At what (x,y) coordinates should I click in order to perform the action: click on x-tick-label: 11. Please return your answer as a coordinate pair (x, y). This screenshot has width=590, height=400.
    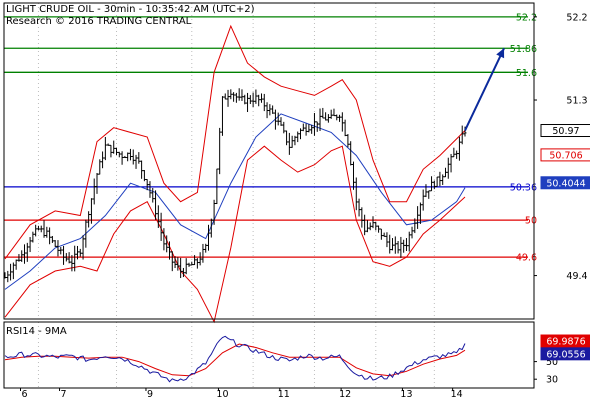
    Looking at the image, I should click on (284, 394).